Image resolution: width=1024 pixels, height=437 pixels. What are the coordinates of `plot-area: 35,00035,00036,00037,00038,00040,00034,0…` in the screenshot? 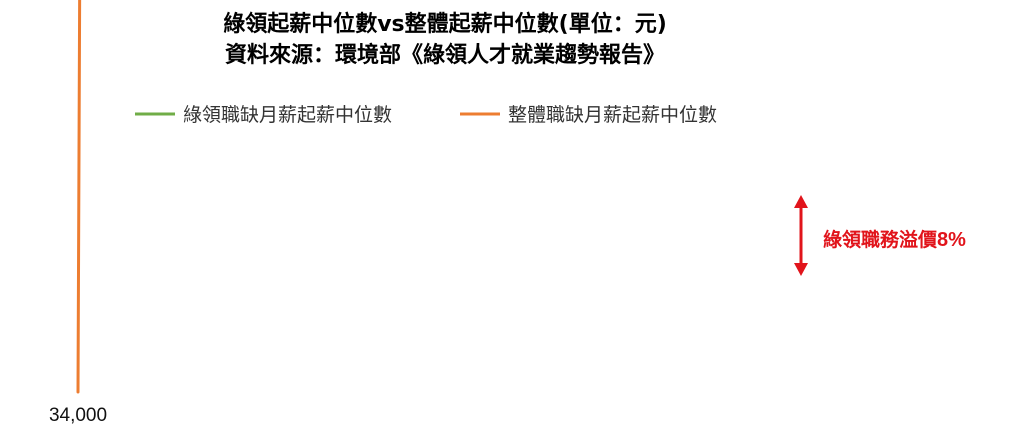 It's located at (78, 213).